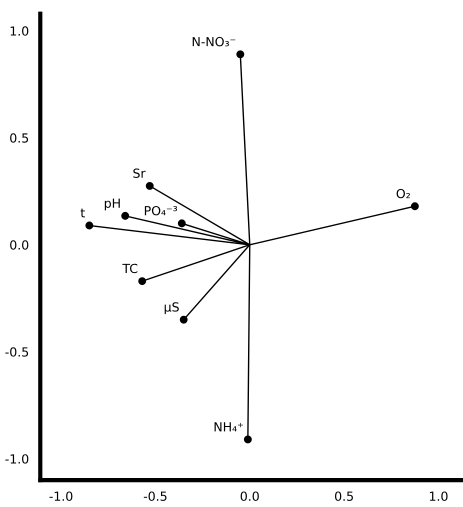 This screenshot has width=463, height=507. I want to click on annotation: pH, so click(112, 204).